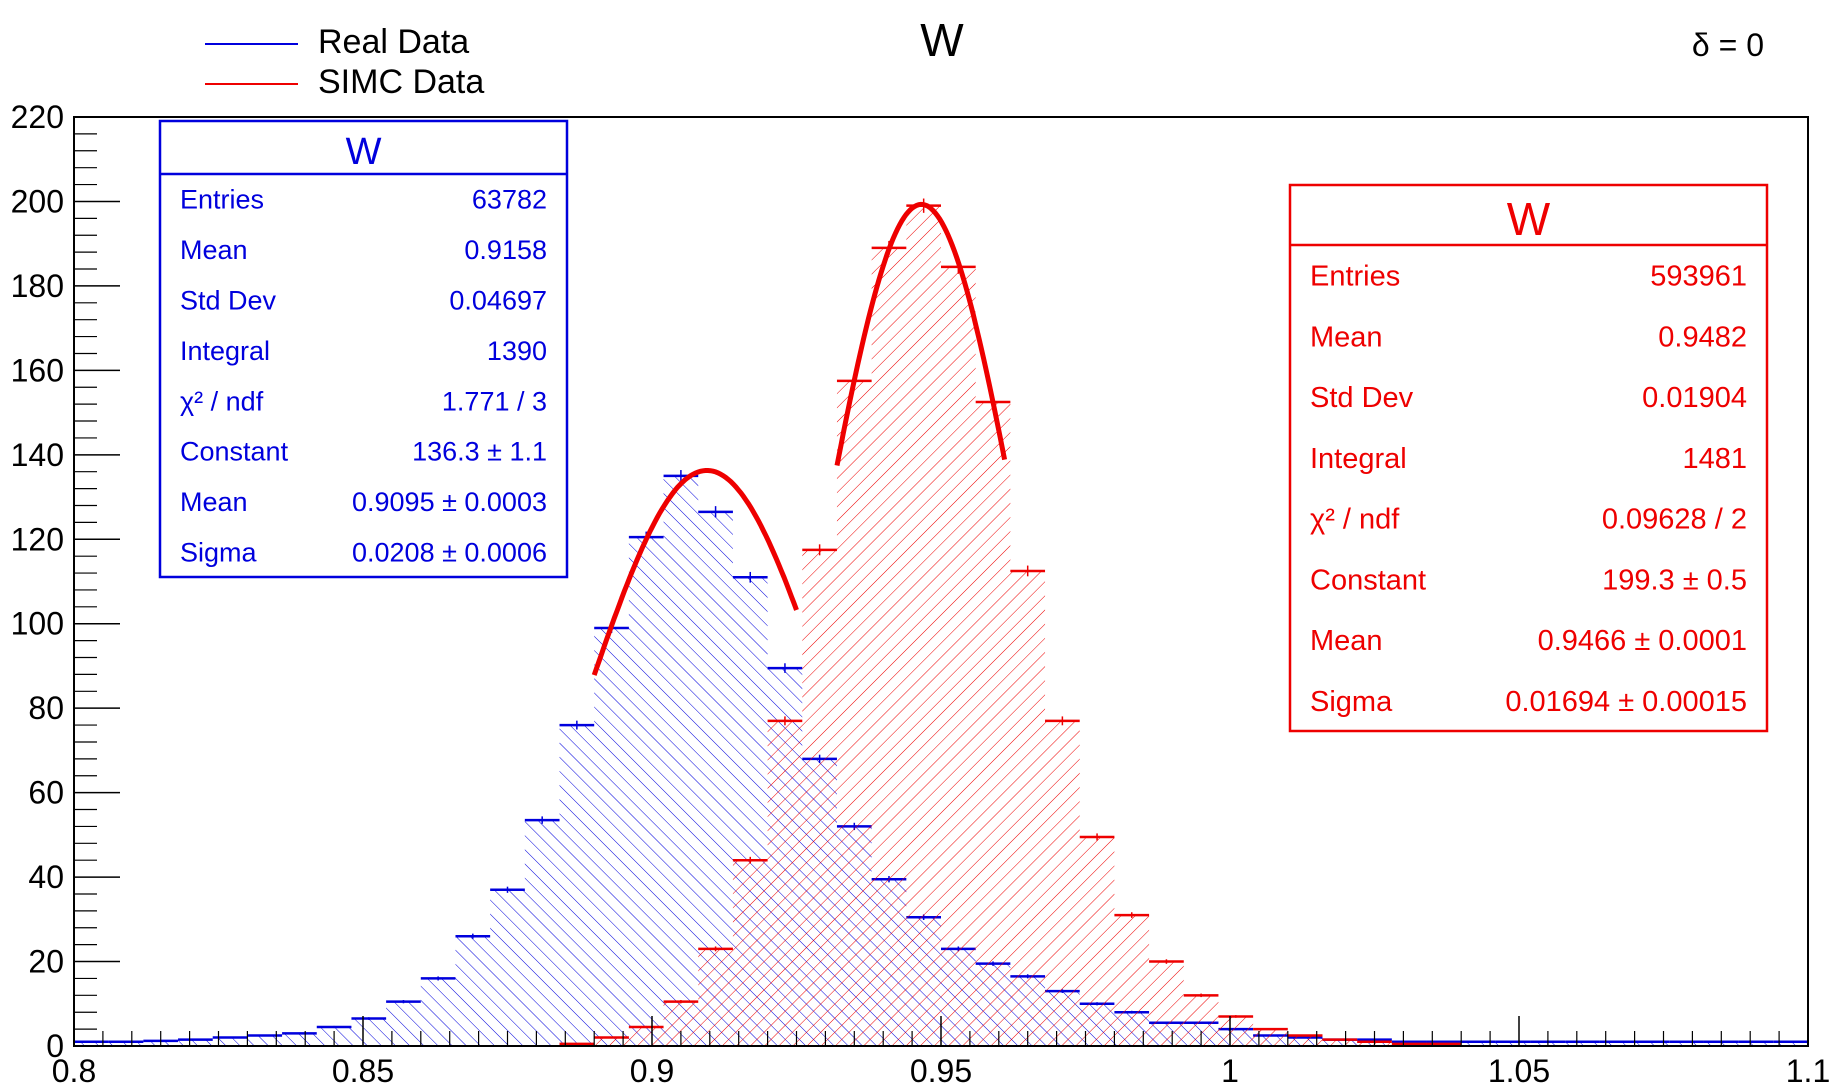  Describe the element at coordinates (37, 286) in the screenshot. I see `y-tick-label: 180` at that location.